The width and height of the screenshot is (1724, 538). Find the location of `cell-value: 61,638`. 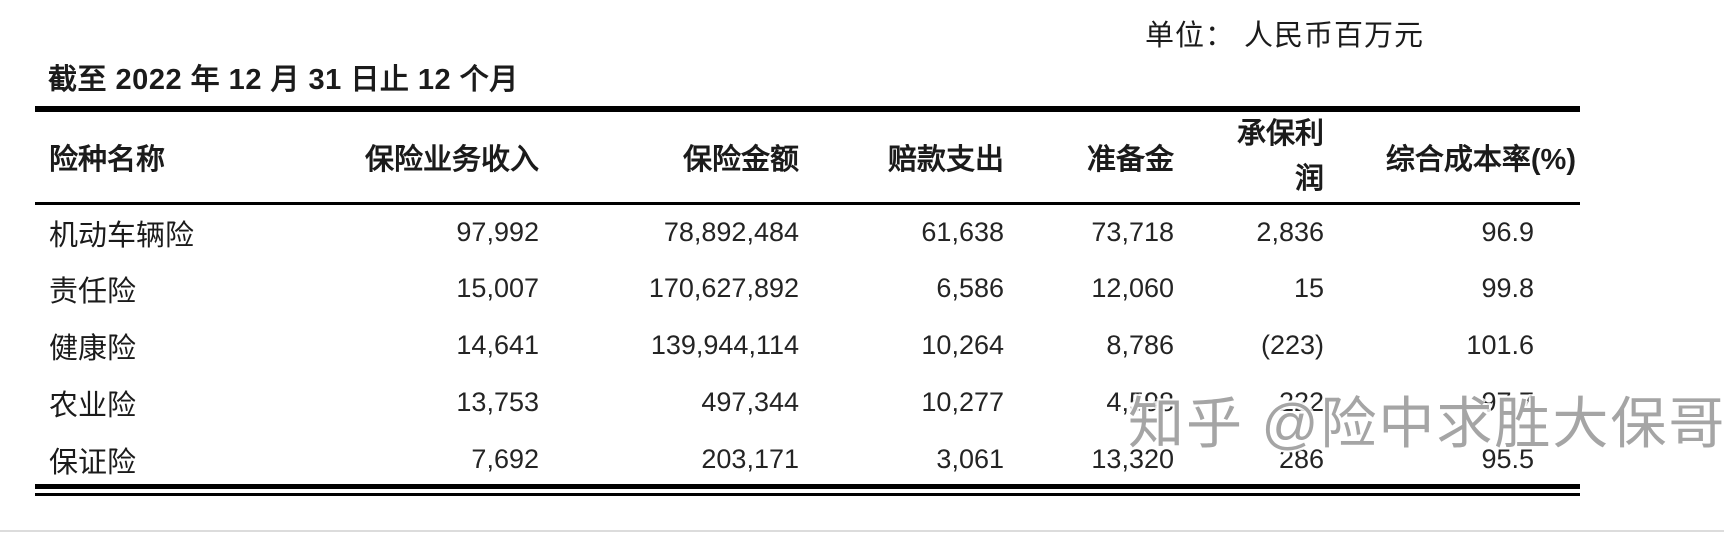

cell-value: 61,638 is located at coordinates (962, 232).